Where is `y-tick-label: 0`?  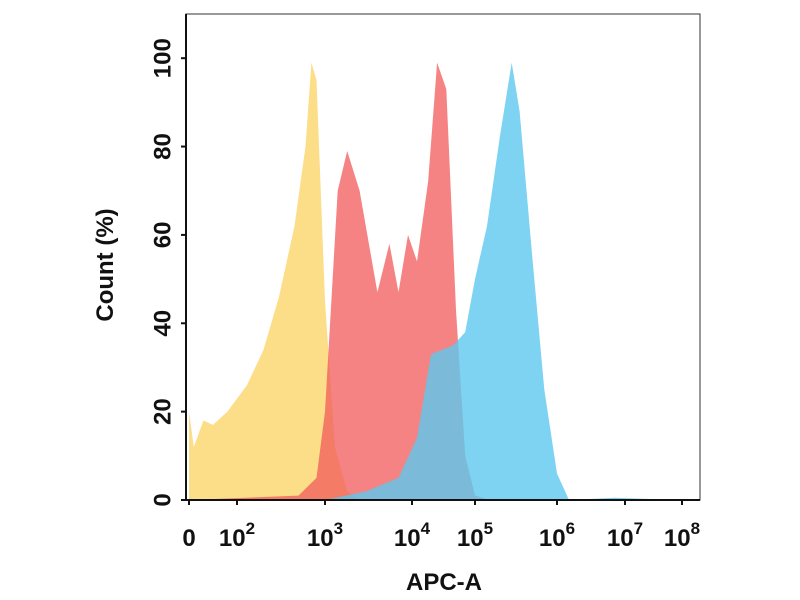 y-tick-label: 0 is located at coordinates (162, 499).